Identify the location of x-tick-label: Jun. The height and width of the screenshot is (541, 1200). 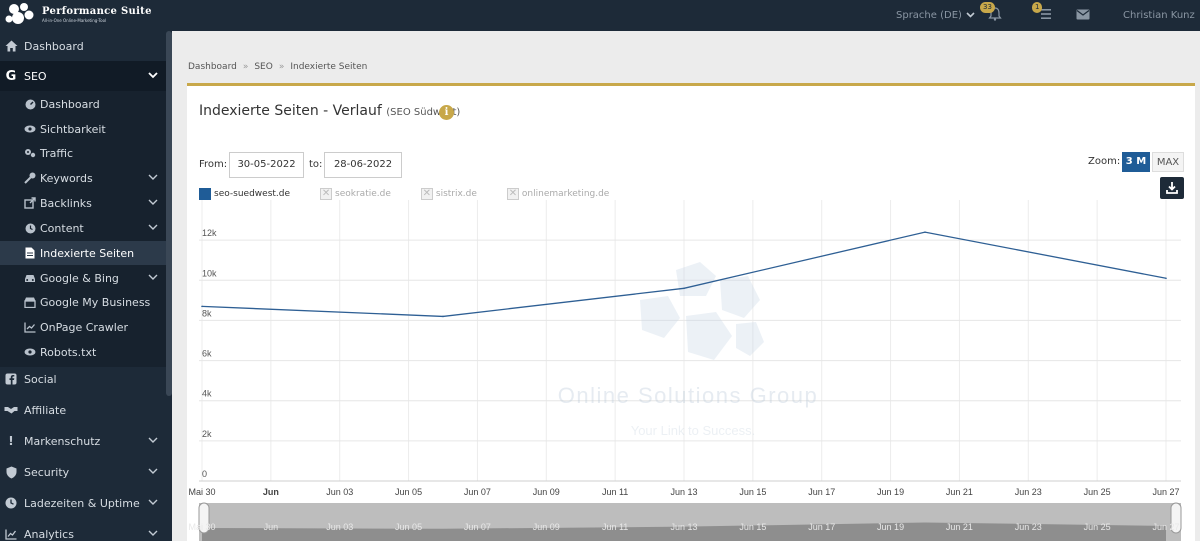
(271, 492).